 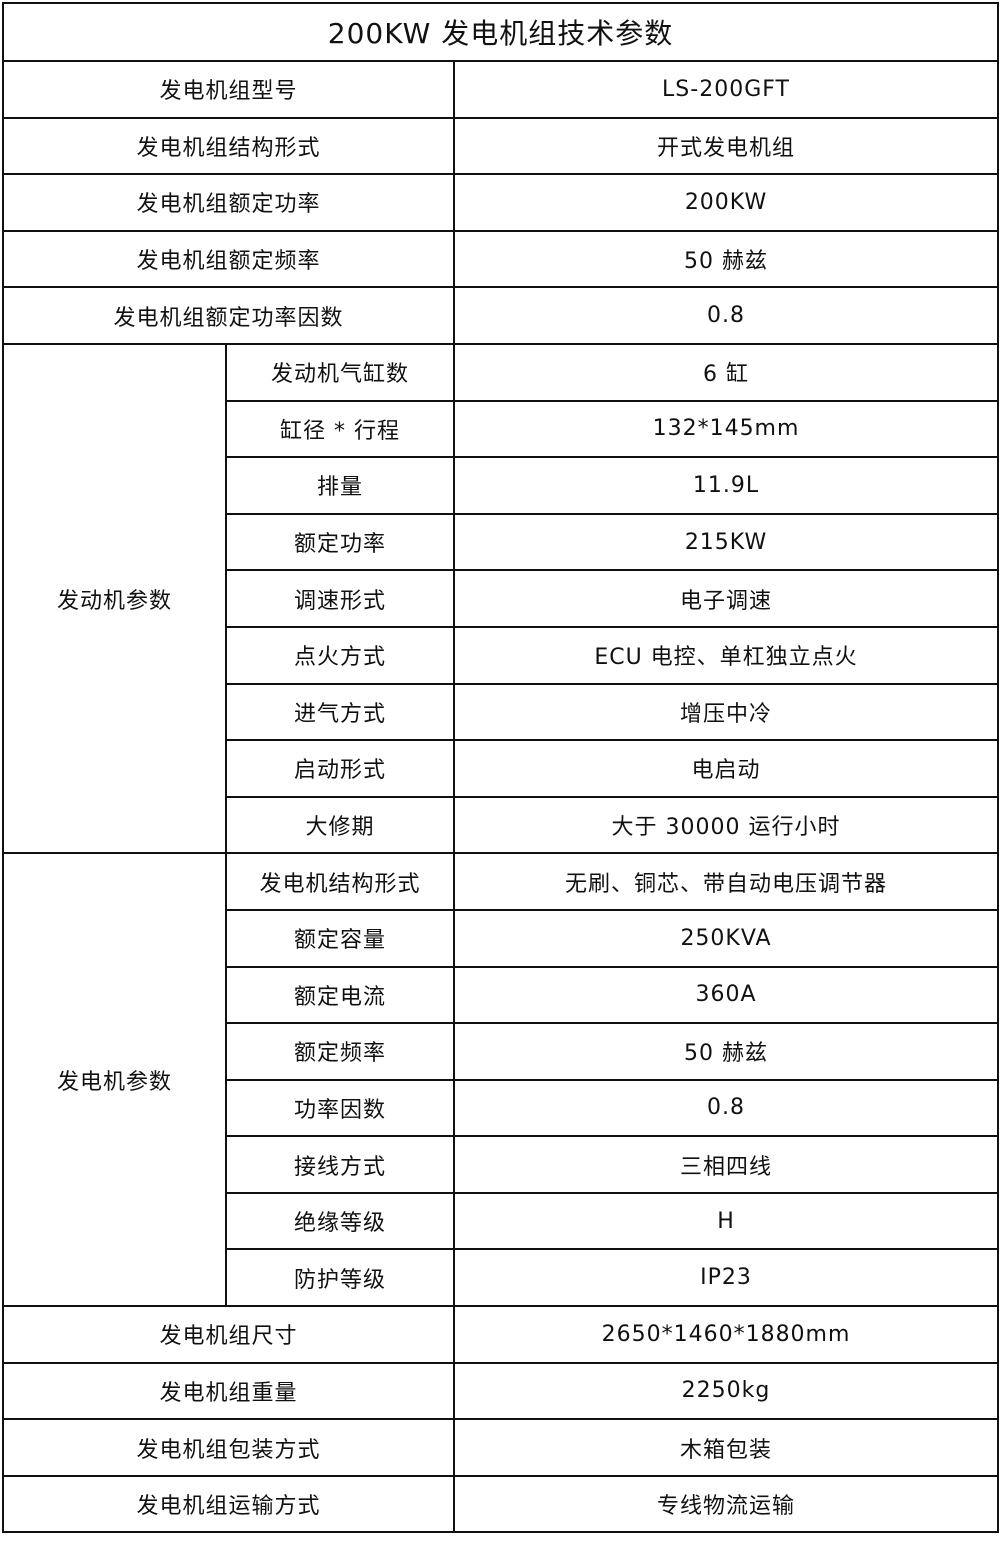 What do you see at coordinates (340, 1221) in the screenshot?
I see `row-label: 绝缘等级` at bounding box center [340, 1221].